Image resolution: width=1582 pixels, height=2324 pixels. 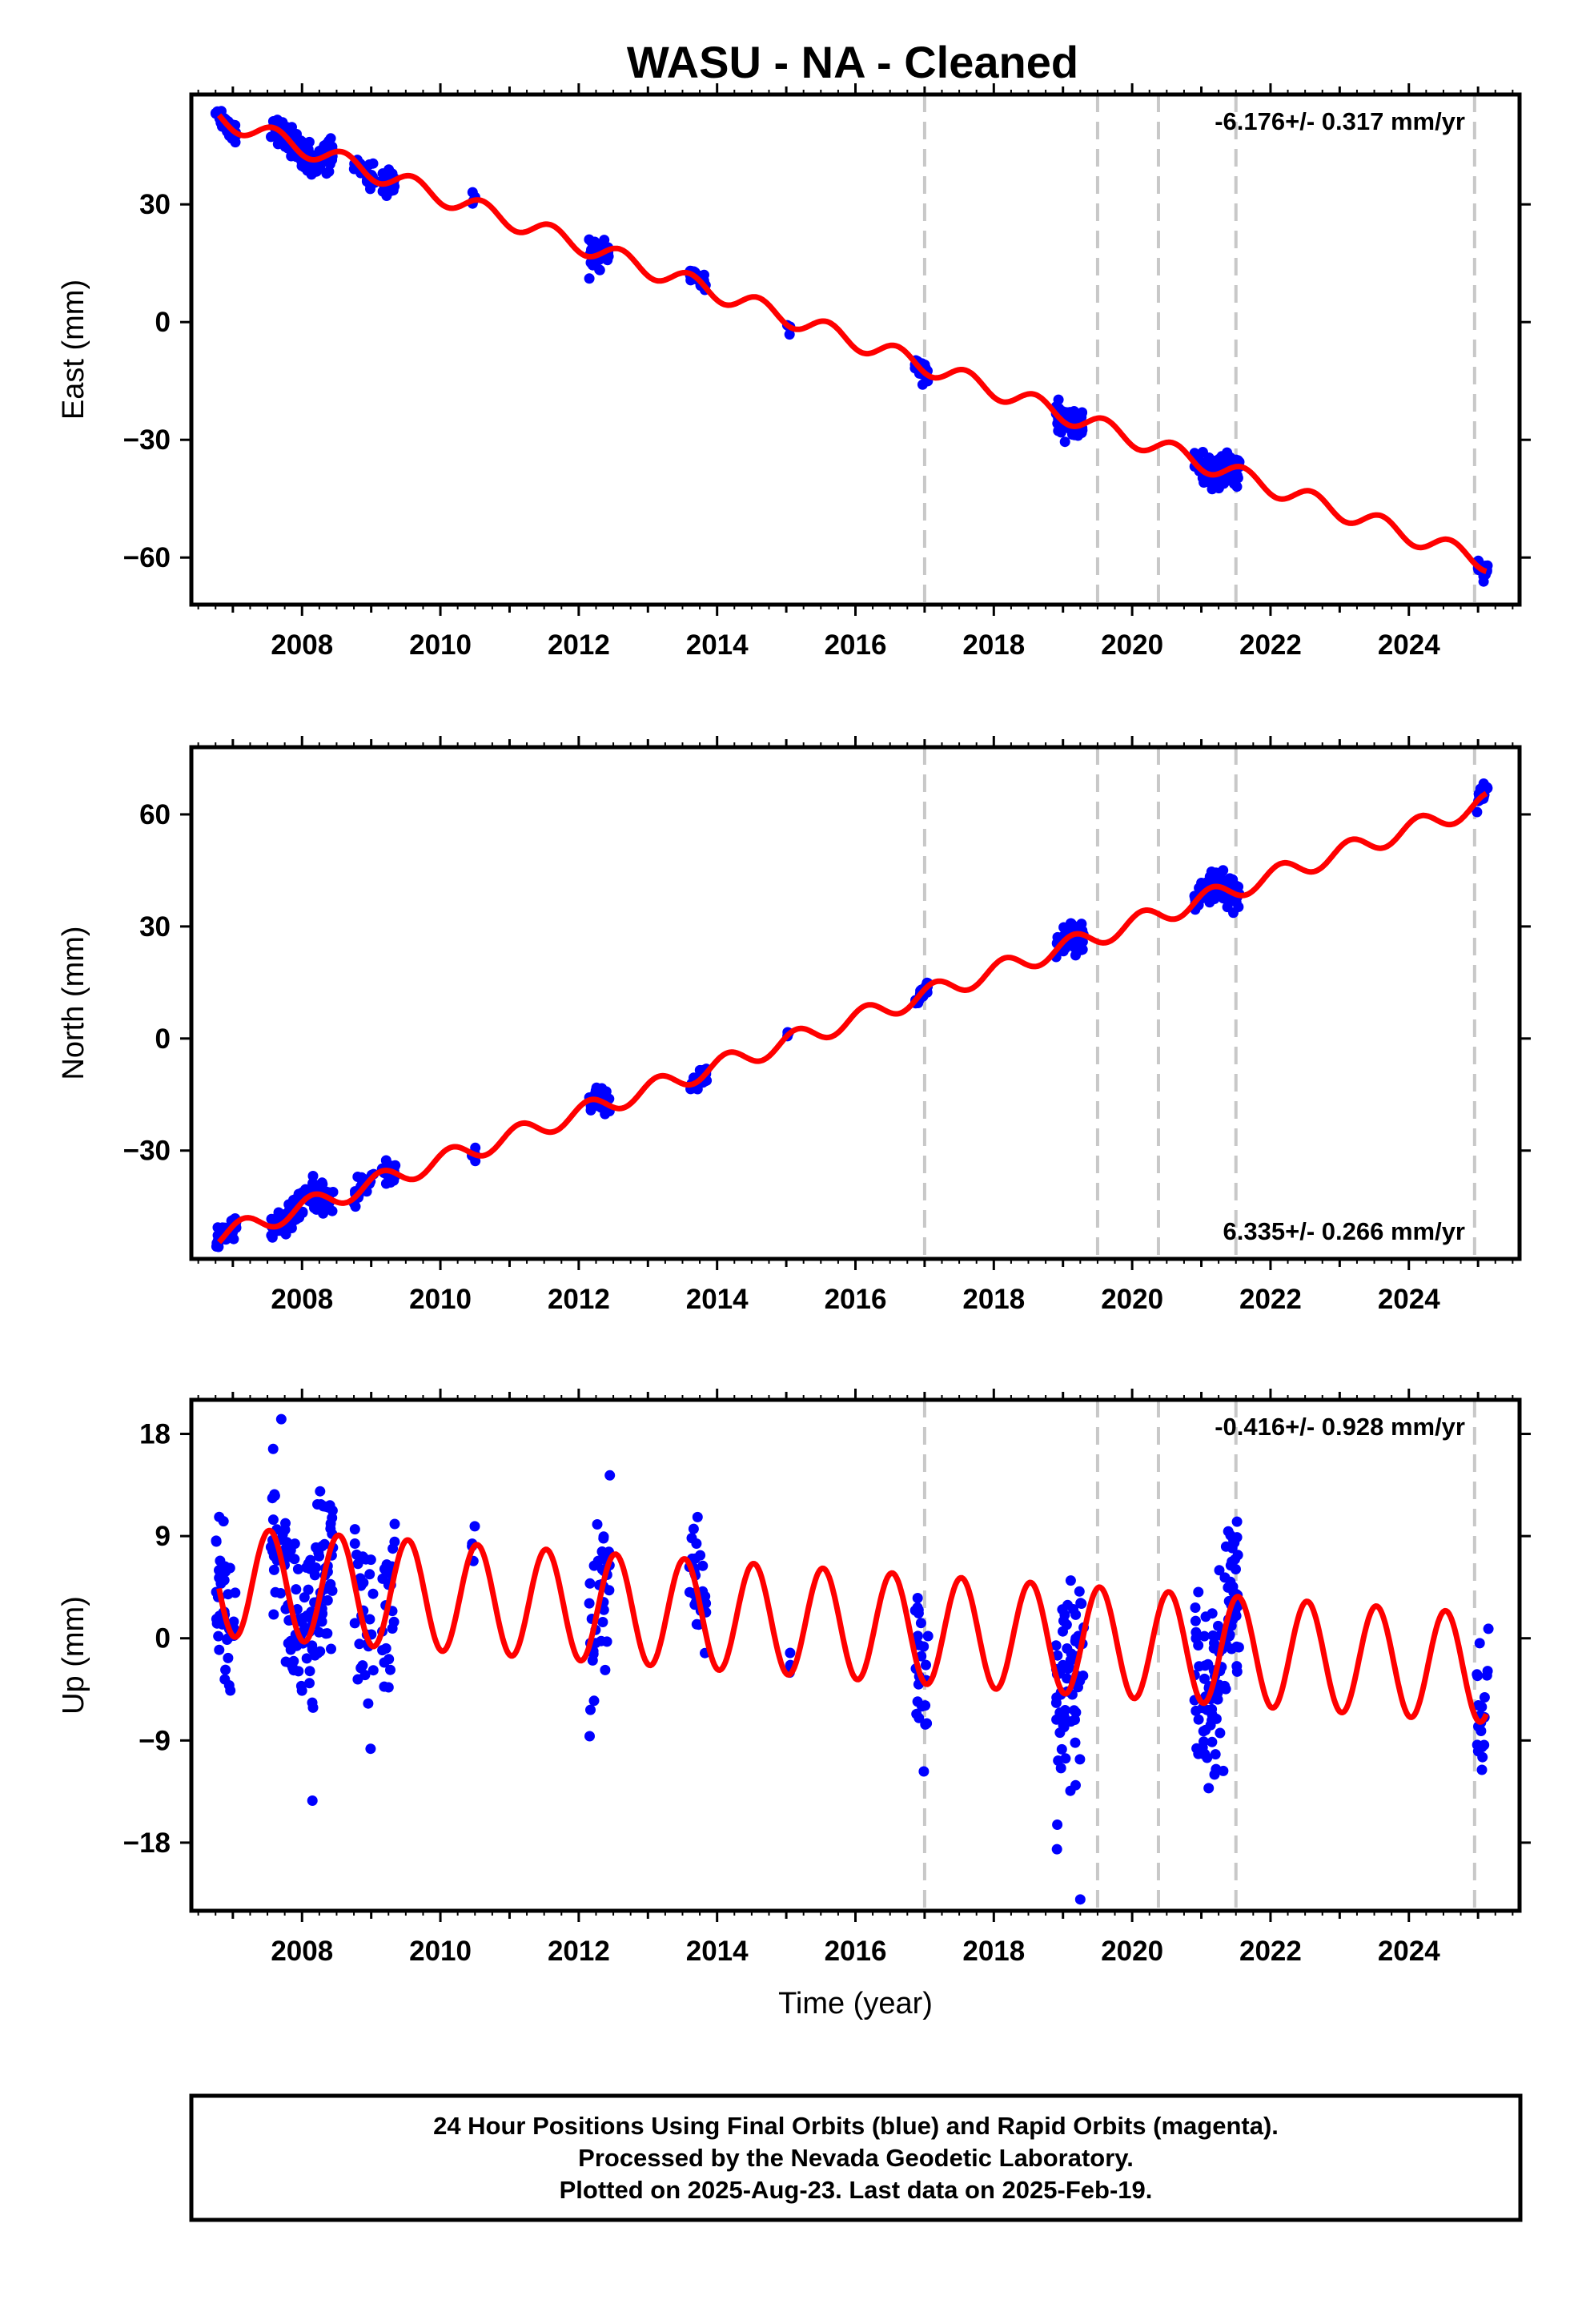 I want to click on up-ytick-label: 9, so click(x=163, y=1537).